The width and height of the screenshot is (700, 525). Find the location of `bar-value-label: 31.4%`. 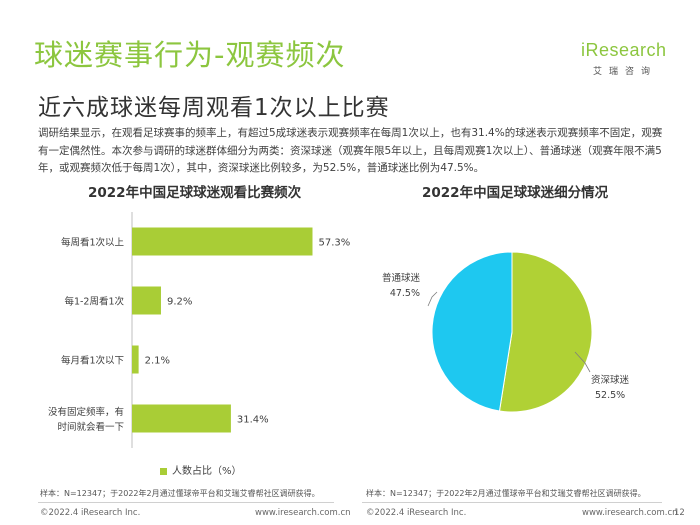

bar-value-label: 31.4% is located at coordinates (253, 420).